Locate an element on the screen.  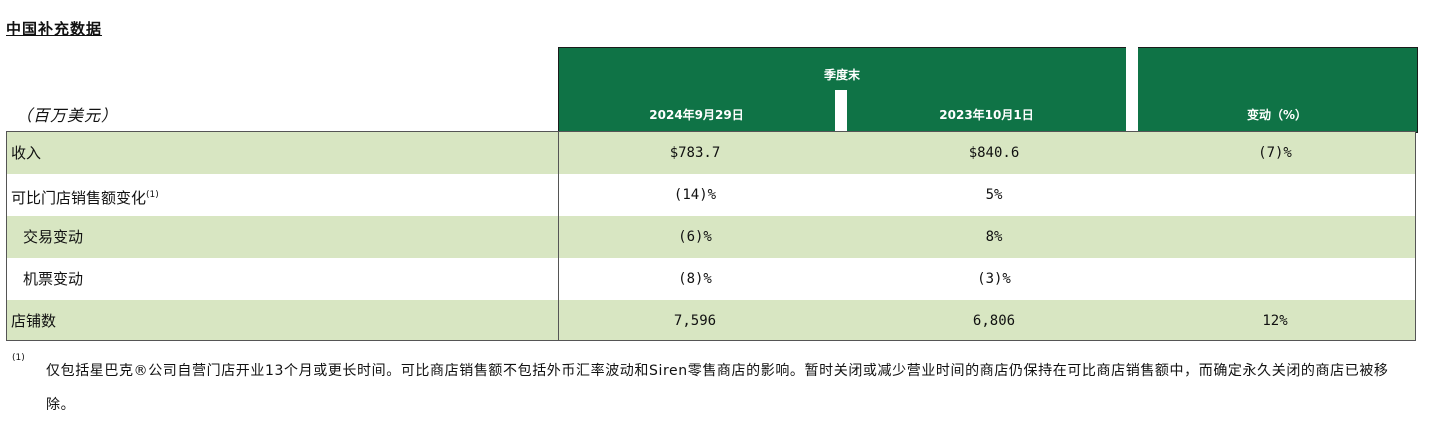
cell-2023: 8% is located at coordinates (994, 237).